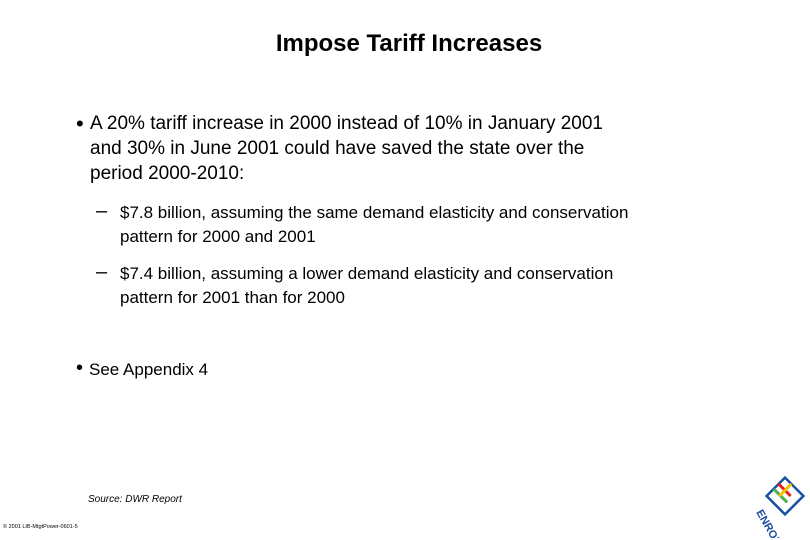 The height and width of the screenshot is (540, 810). Describe the element at coordinates (167, 173) in the screenshot. I see `bullet-line-3: period 2000-2010:` at that location.